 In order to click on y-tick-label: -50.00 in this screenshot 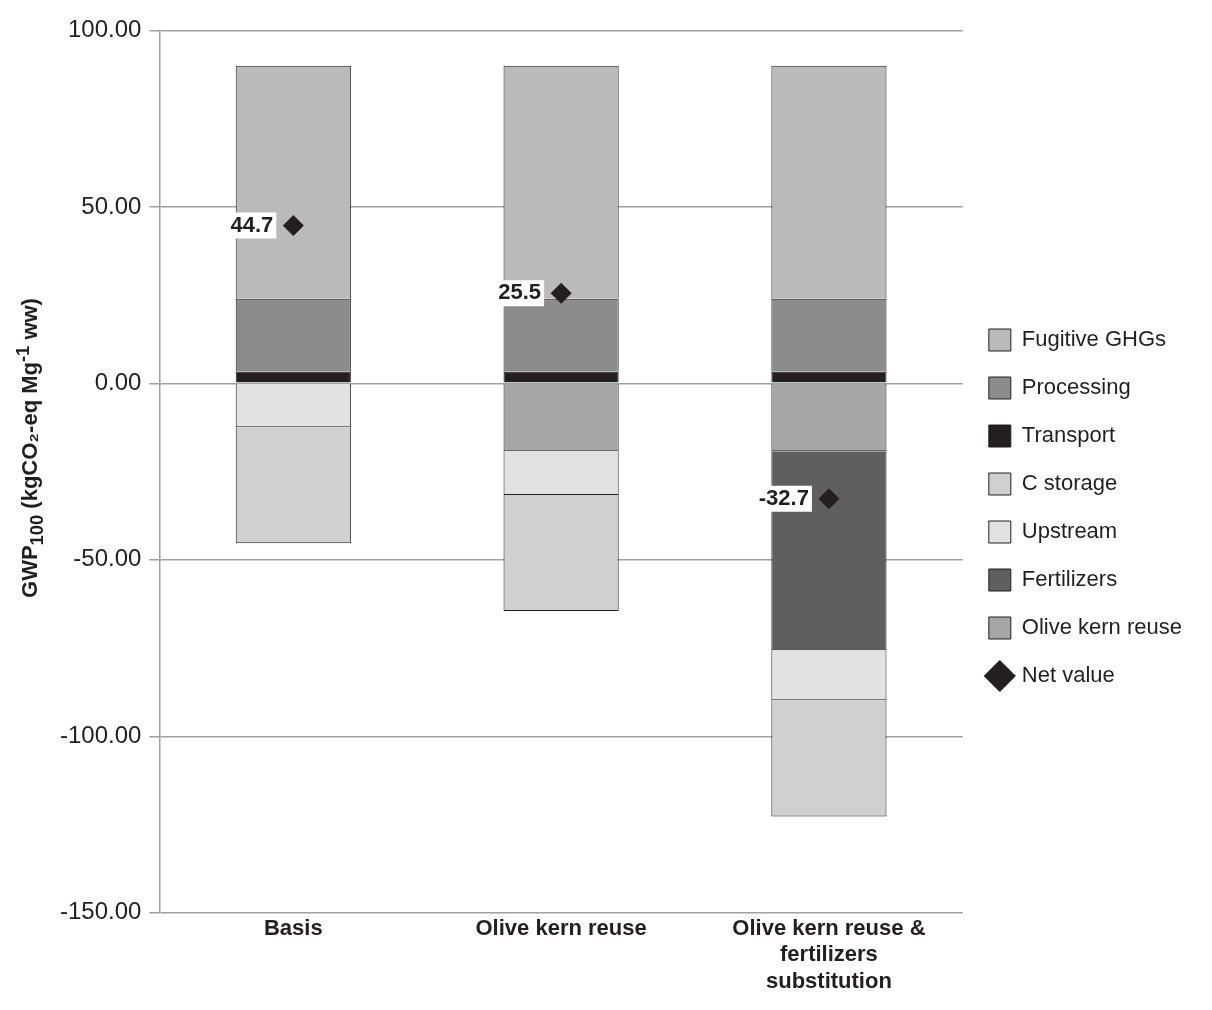, I will do `click(107, 558)`.